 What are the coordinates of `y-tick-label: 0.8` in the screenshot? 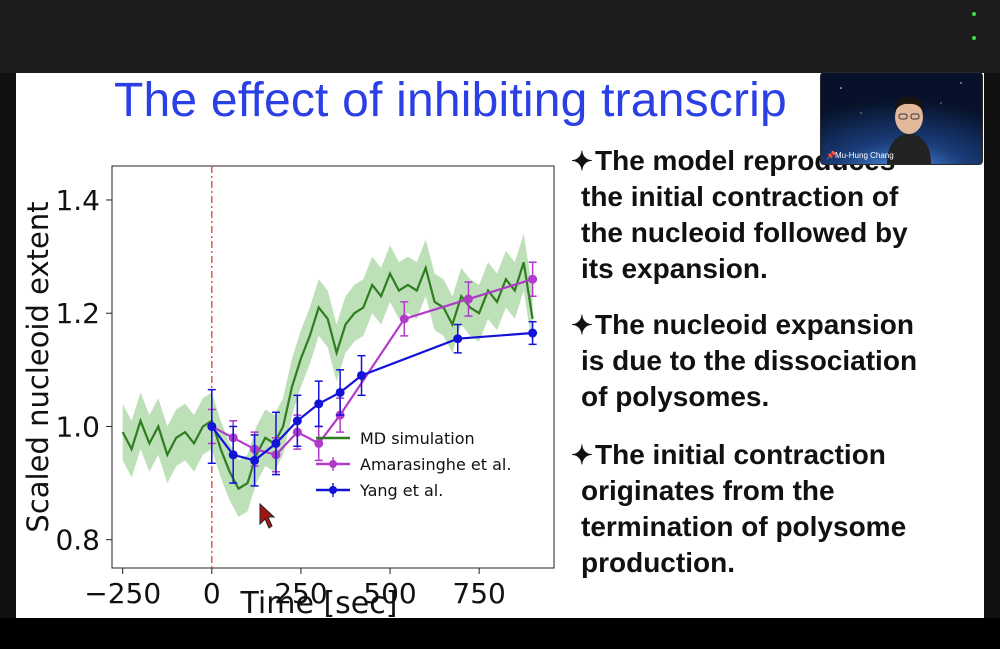 It's located at (77, 540).